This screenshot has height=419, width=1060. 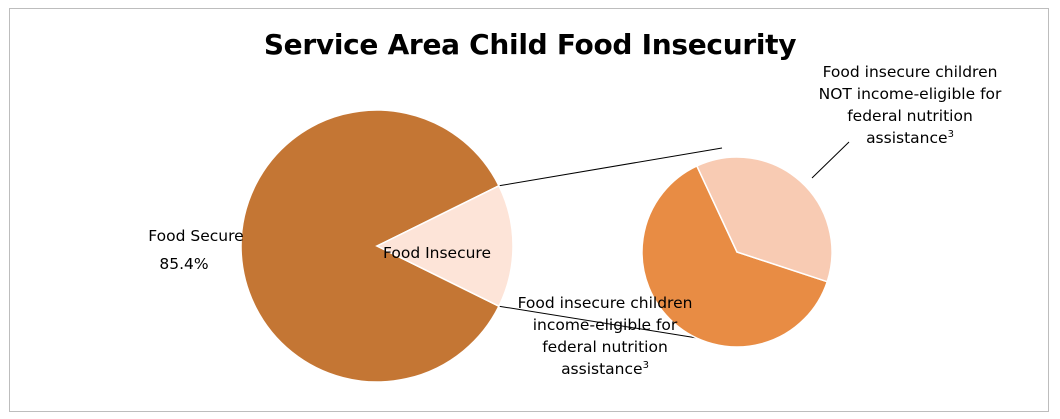 What do you see at coordinates (951, 134) in the screenshot?
I see `label-not-income-eligible-superscript: 3` at bounding box center [951, 134].